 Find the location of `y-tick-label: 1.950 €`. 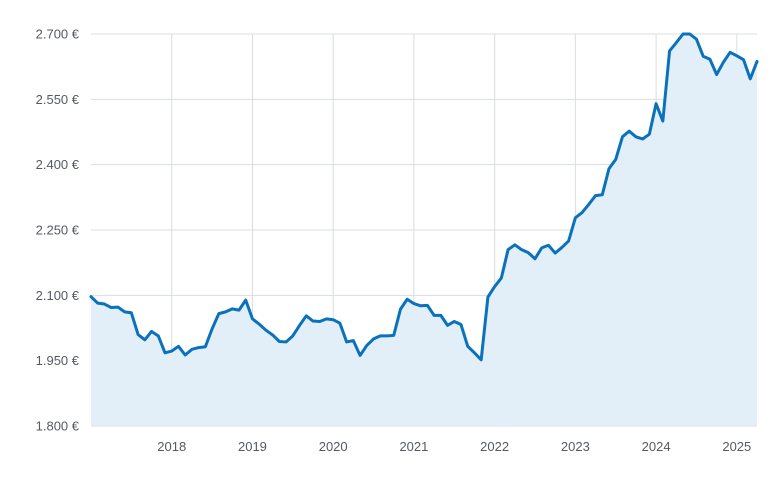

y-tick-label: 1.950 € is located at coordinates (58, 360).